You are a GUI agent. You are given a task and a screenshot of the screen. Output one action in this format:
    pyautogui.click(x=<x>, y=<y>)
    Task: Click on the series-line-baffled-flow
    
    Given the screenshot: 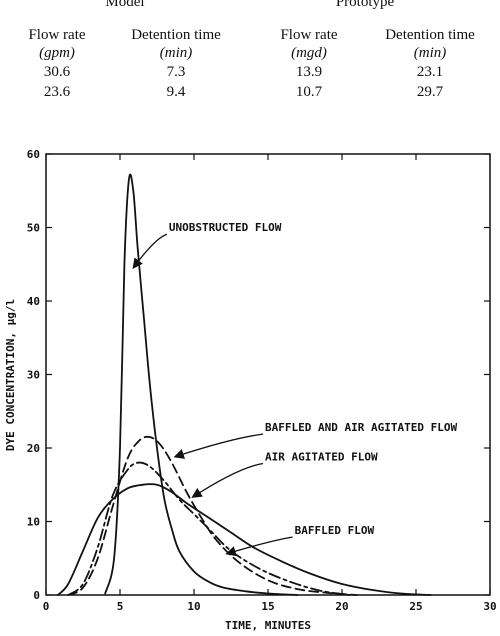 What is the action you would take?
    pyautogui.click(x=244, y=539)
    